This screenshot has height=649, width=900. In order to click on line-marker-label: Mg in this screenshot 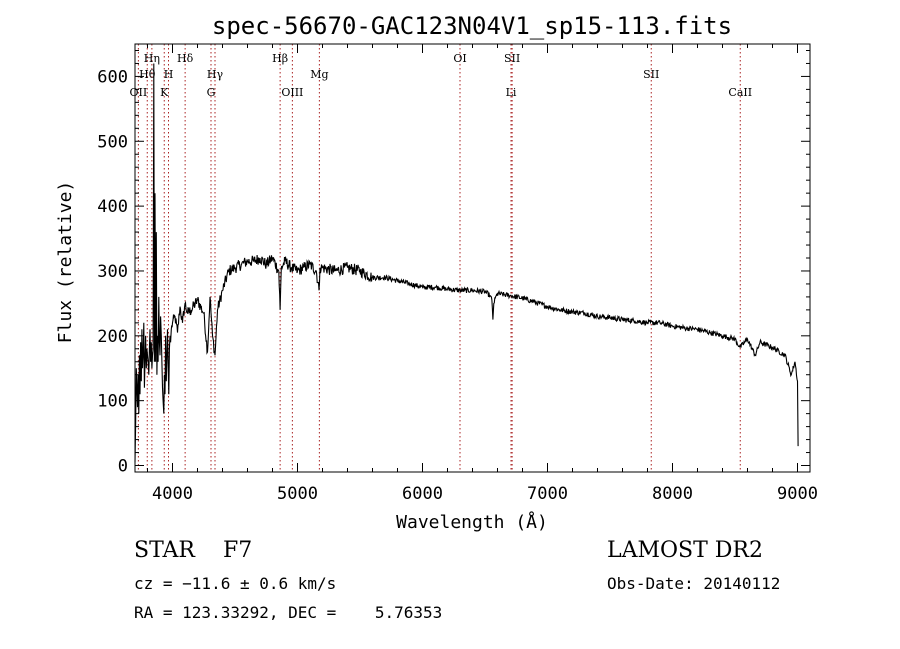, I will do `click(319, 74)`.